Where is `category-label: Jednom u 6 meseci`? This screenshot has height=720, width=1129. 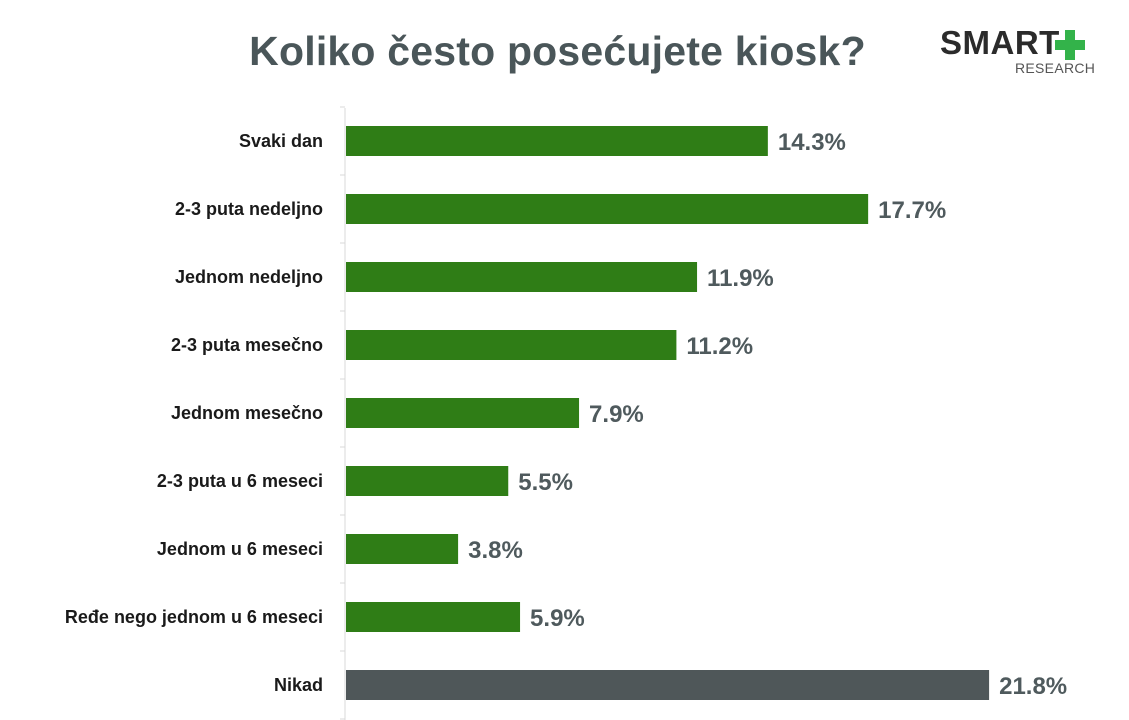 category-label: Jednom u 6 meseci is located at coordinates (240, 549).